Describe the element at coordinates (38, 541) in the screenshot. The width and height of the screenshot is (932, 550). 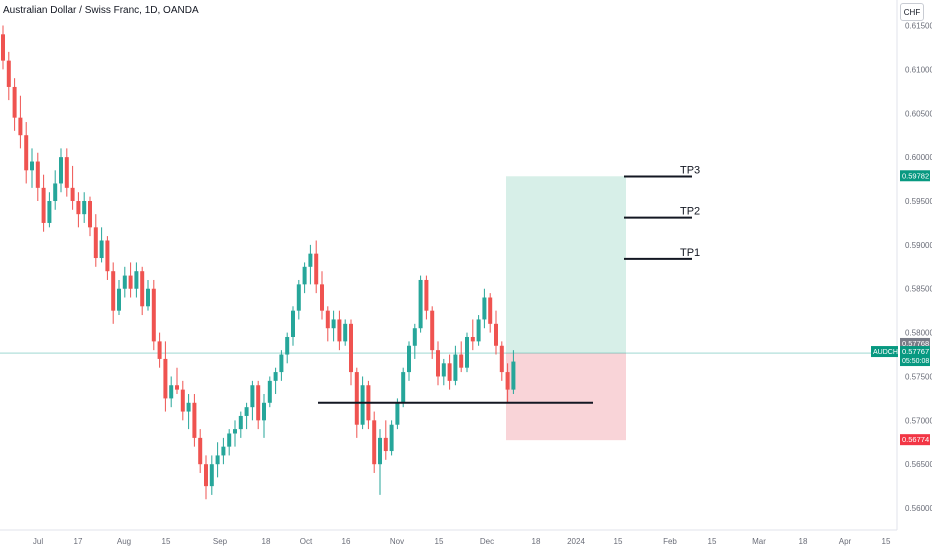
I see `x-tick-label: Jul` at that location.